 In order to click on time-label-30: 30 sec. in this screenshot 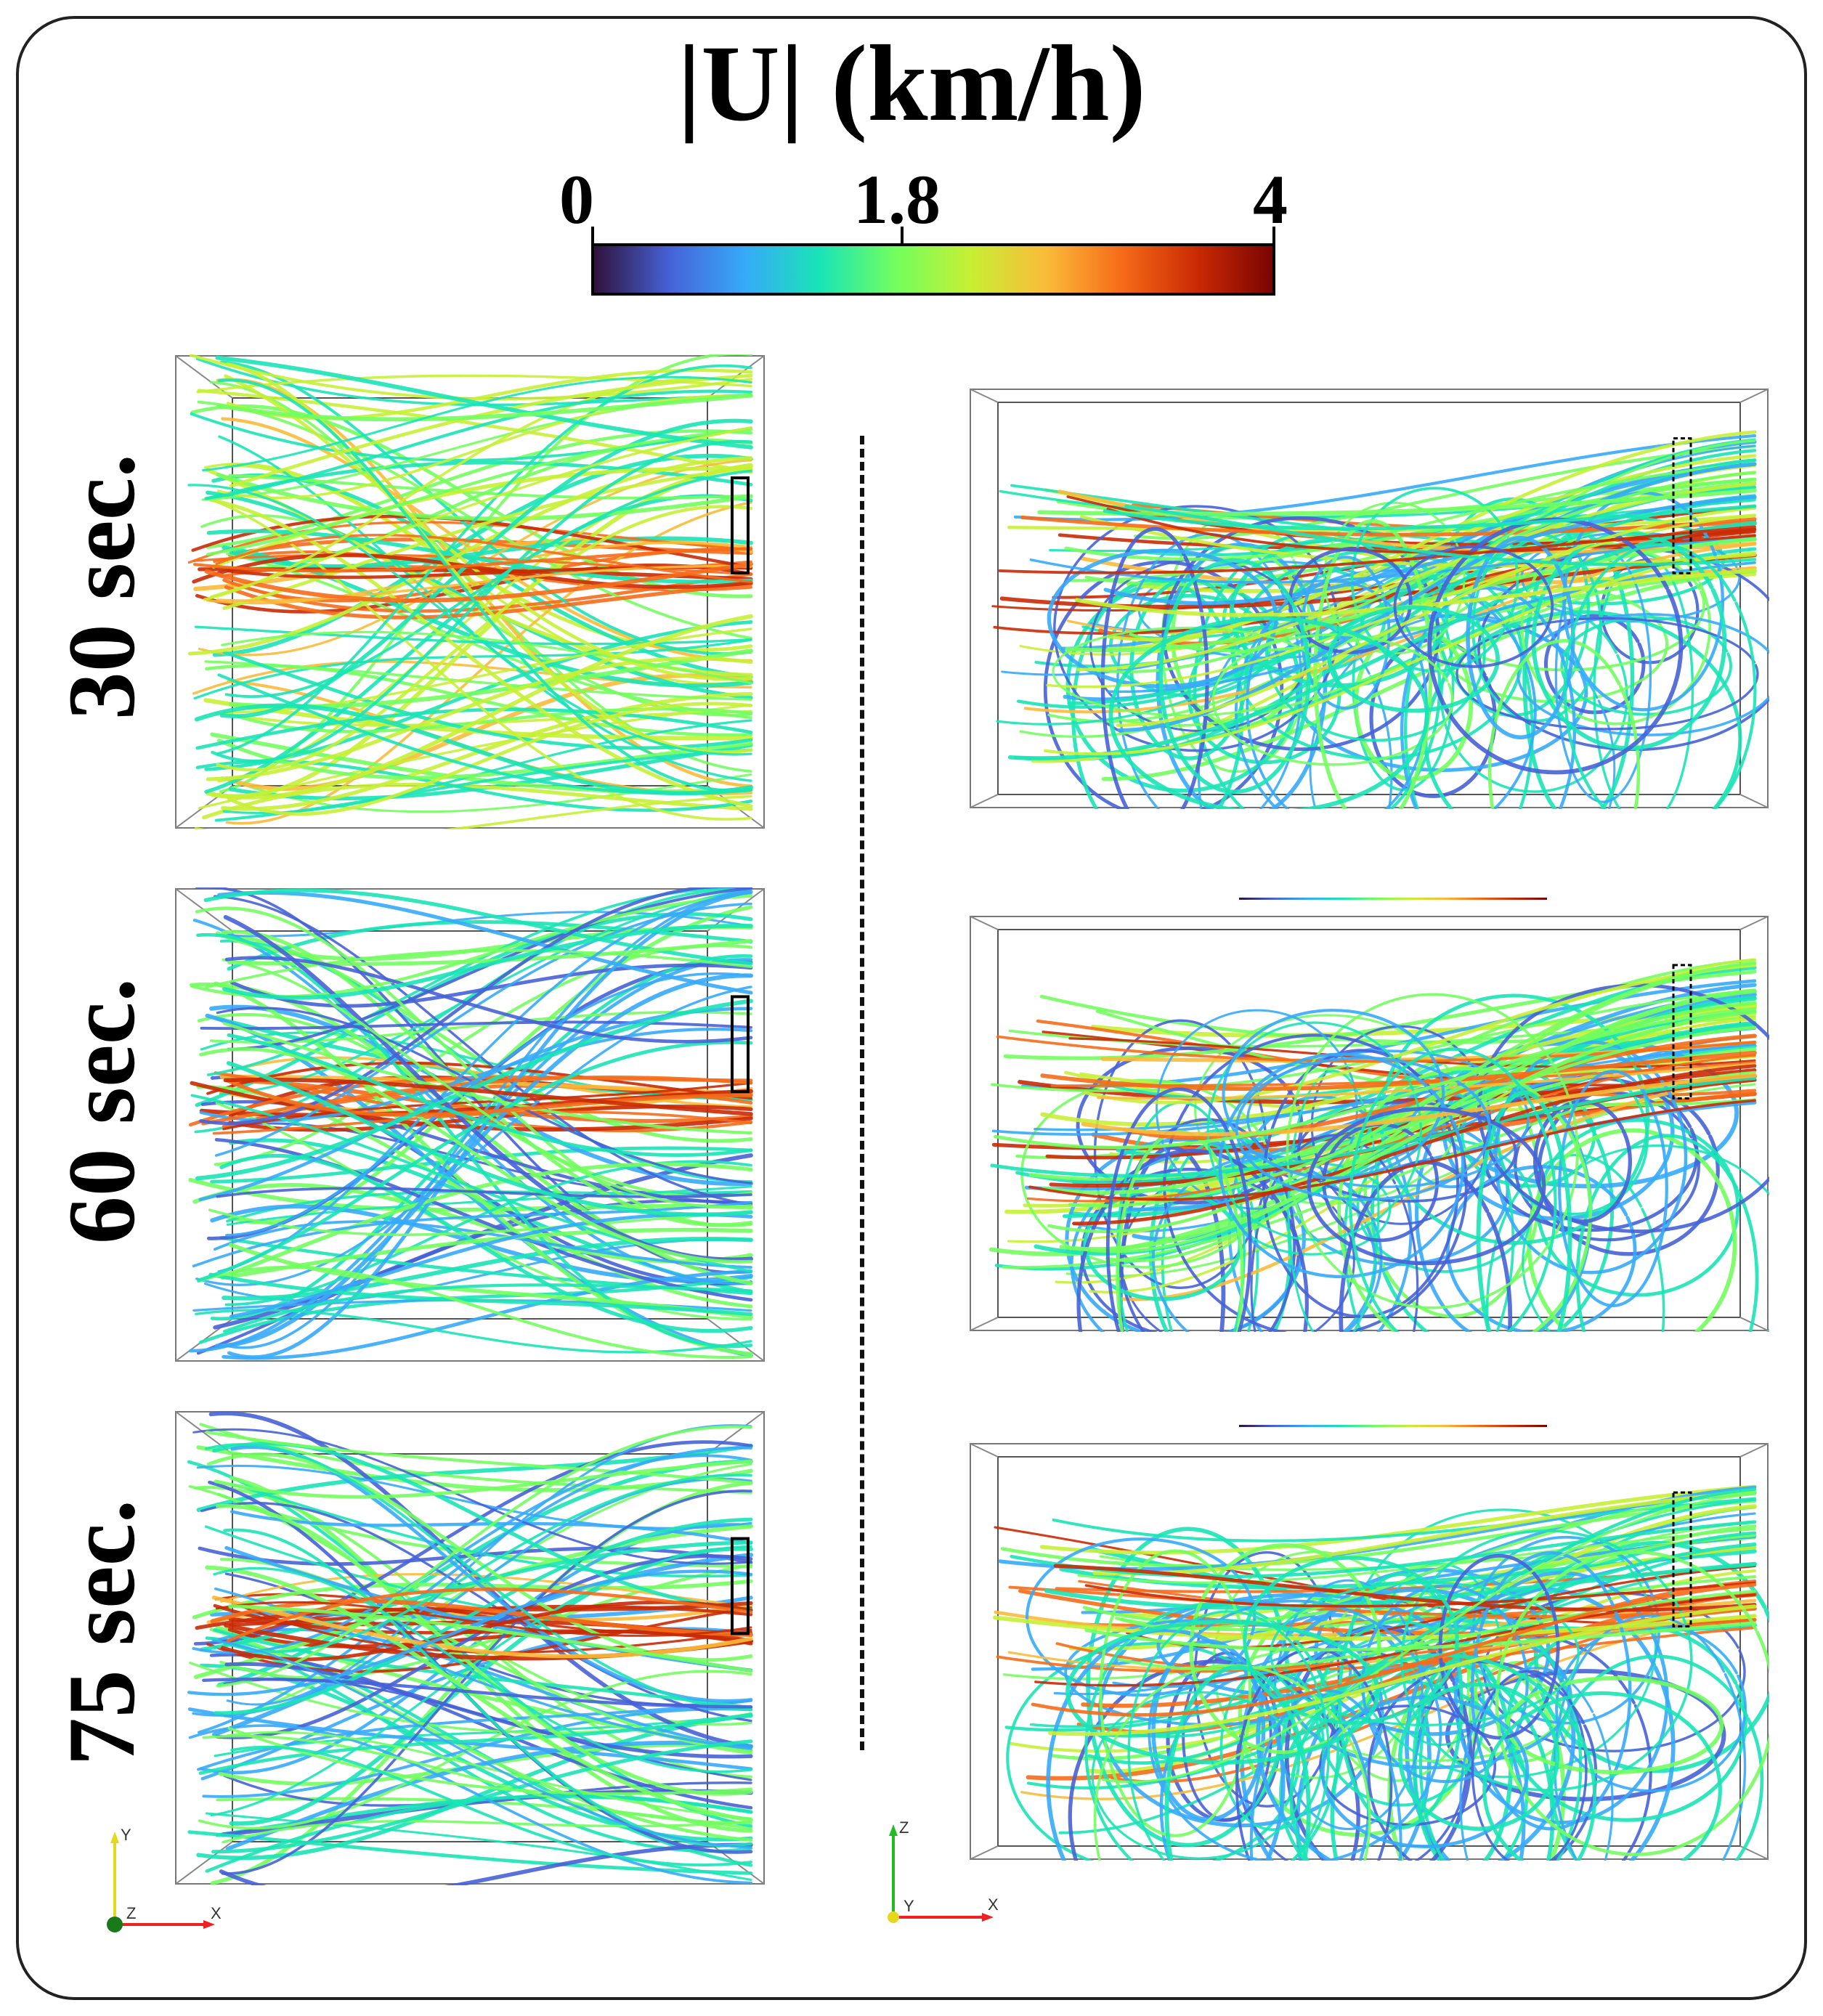, I will do `click(101, 586)`.